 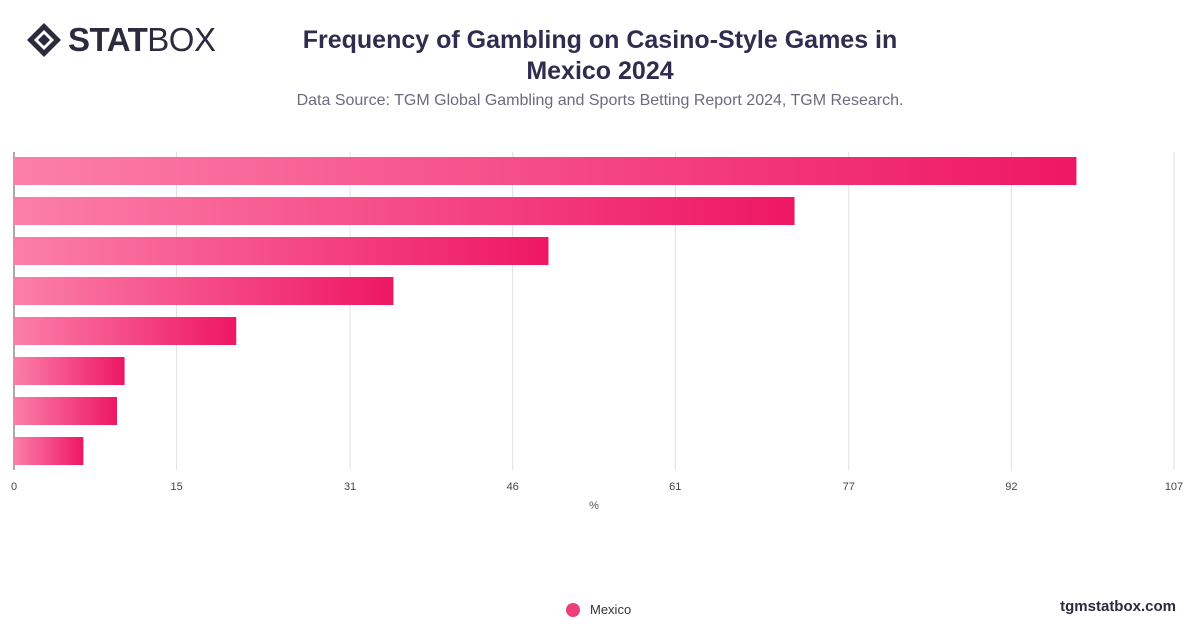 What do you see at coordinates (611, 609) in the screenshot?
I see `legend-label: Mexico` at bounding box center [611, 609].